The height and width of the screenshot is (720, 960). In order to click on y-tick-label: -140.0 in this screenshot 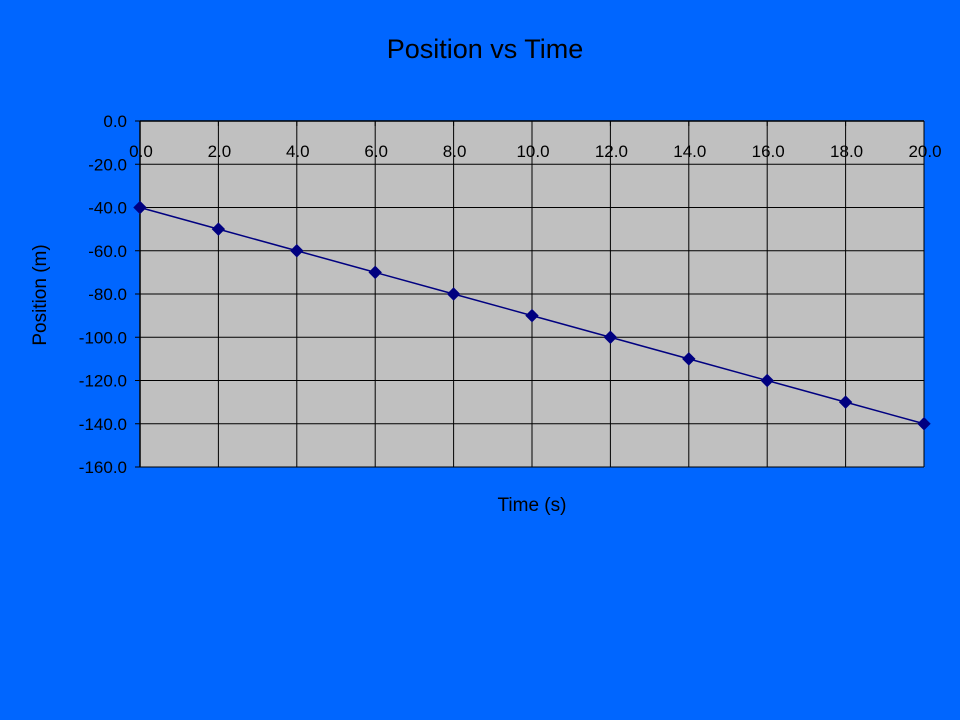, I will do `click(103, 424)`.